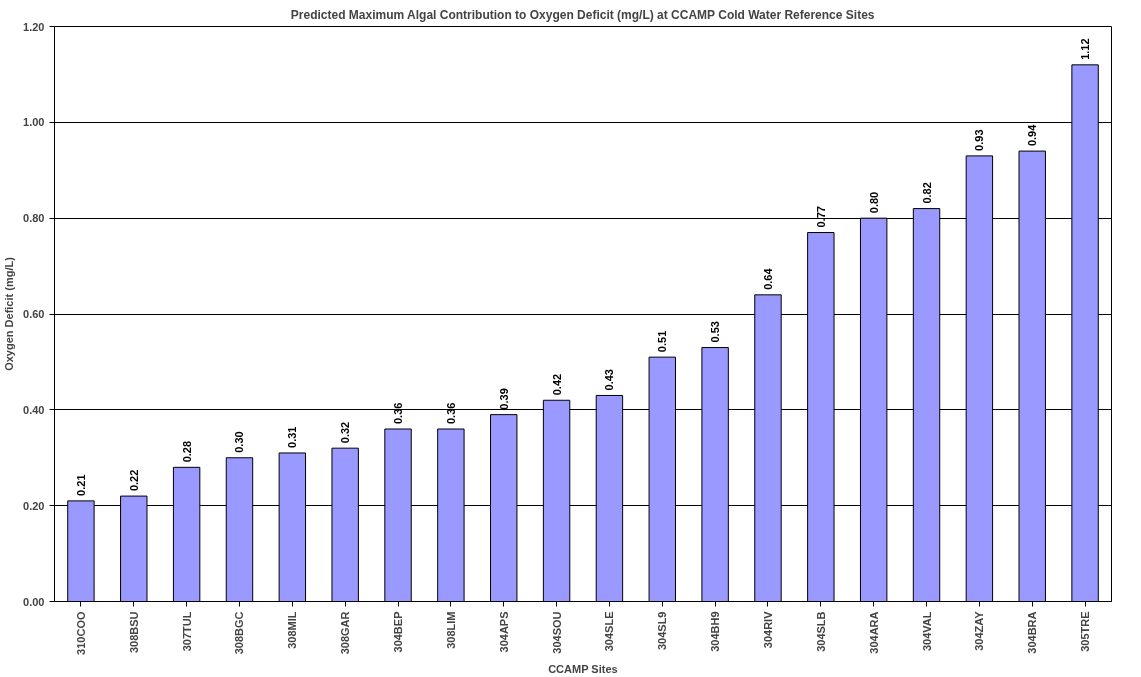  What do you see at coordinates (450, 630) in the screenshot?
I see `x-tick-label: 308LIM` at bounding box center [450, 630].